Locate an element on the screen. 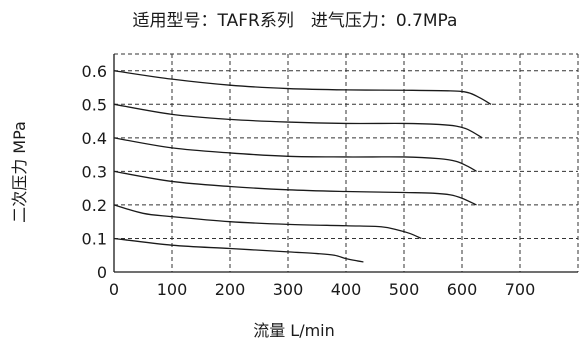 The width and height of the screenshot is (581, 341). x-tick-label: 700 is located at coordinates (520, 289).